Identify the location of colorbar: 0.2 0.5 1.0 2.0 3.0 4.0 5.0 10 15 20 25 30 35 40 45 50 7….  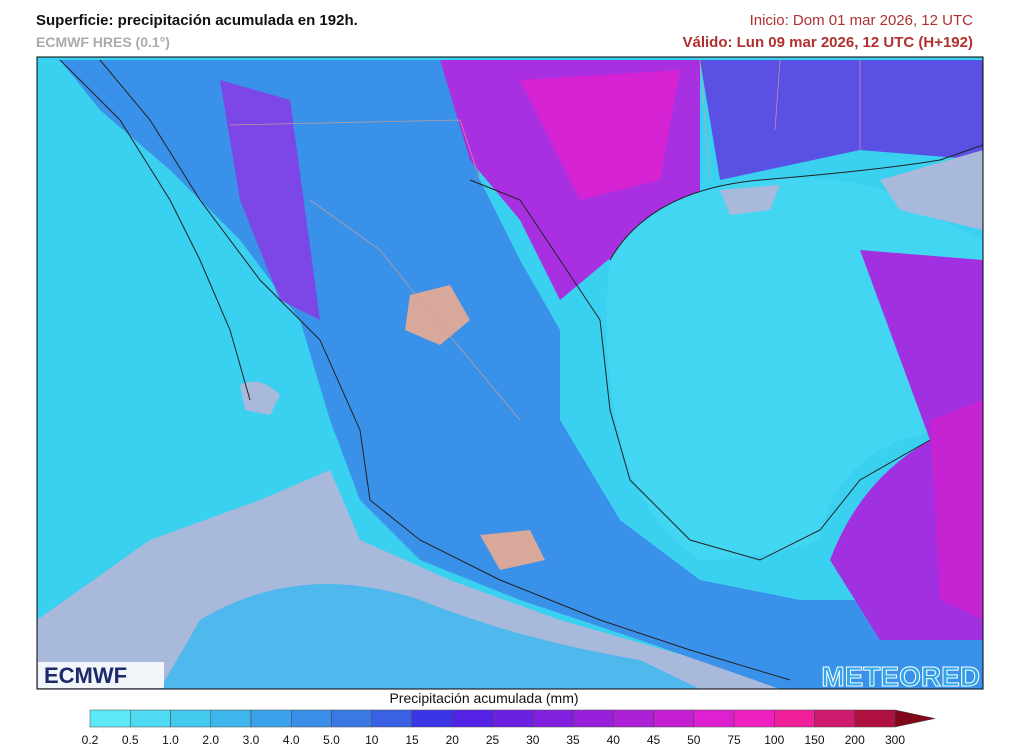
(509, 728).